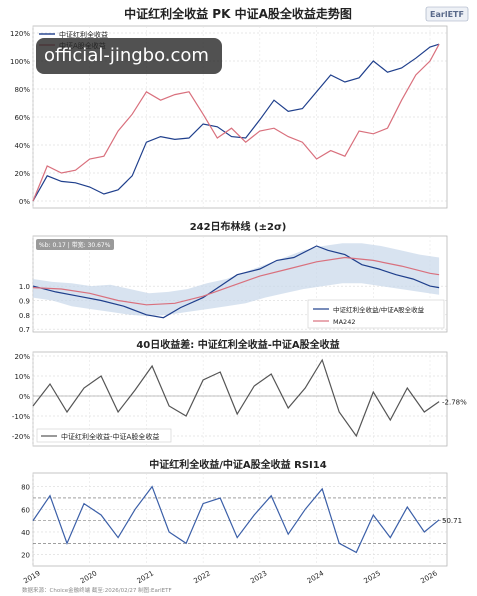  What do you see at coordinates (22, 90) in the screenshot?
I see `y-tick-label: 80%` at bounding box center [22, 90].